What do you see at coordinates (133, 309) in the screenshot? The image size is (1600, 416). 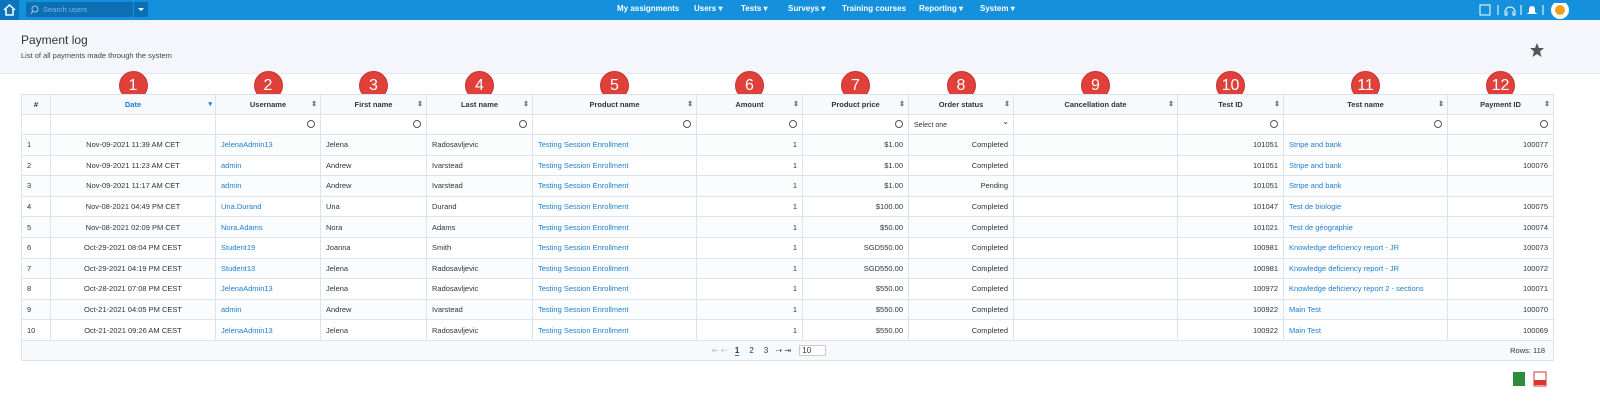 I see `cell: Oct-21-2021 04:05 PM CEST` at bounding box center [133, 309].